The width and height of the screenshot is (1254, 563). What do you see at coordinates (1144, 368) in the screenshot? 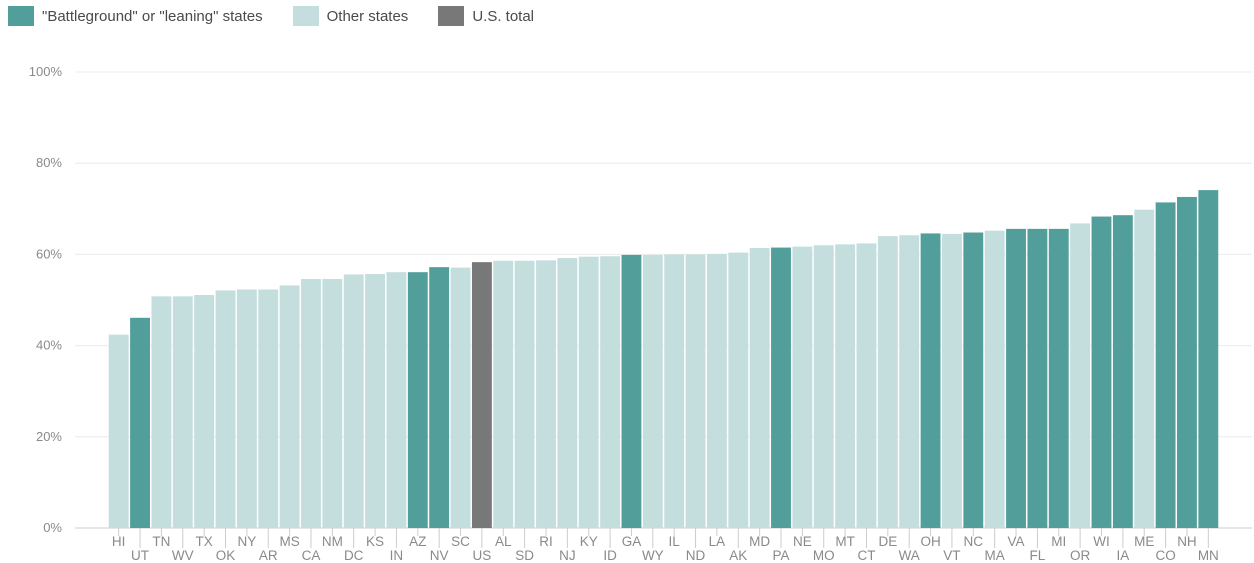
I see `bar-me` at bounding box center [1144, 368].